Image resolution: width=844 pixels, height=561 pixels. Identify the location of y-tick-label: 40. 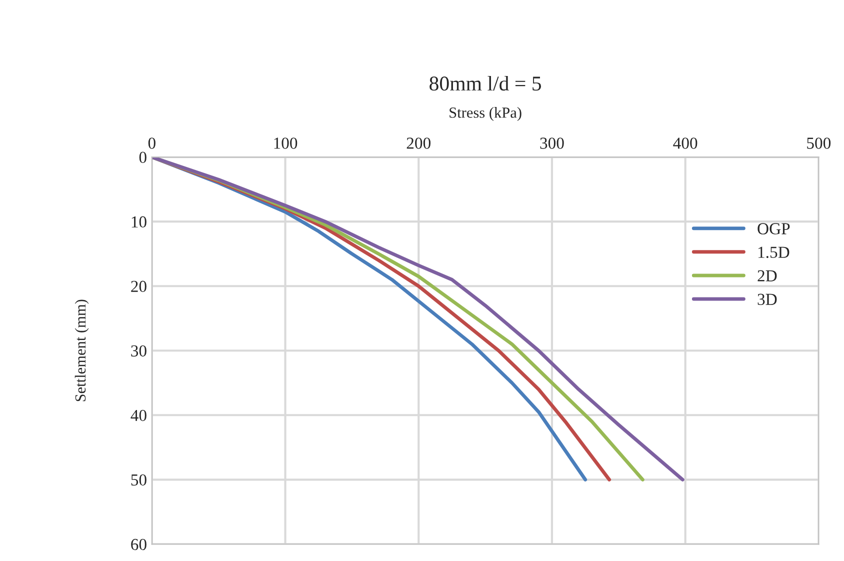
(138, 416).